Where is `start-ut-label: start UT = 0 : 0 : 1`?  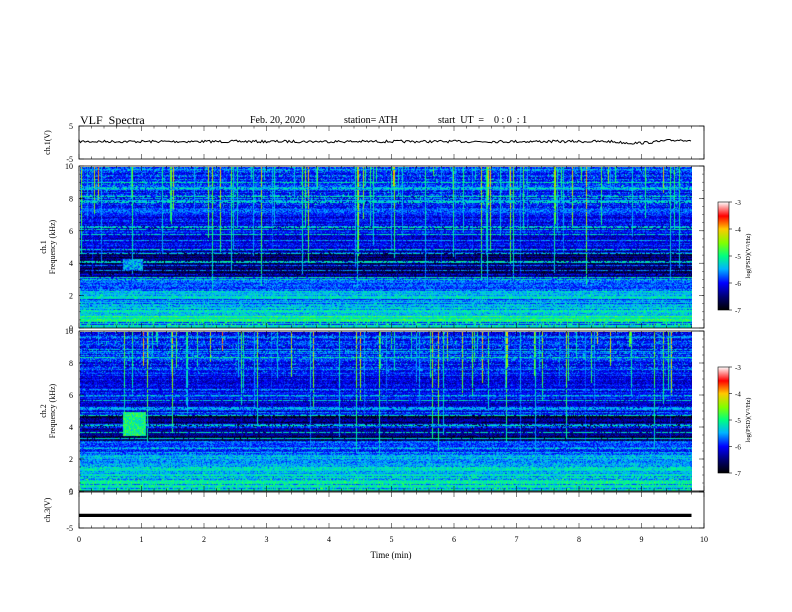
start-ut-label: start UT = 0 : 0 : 1 is located at coordinates (483, 120).